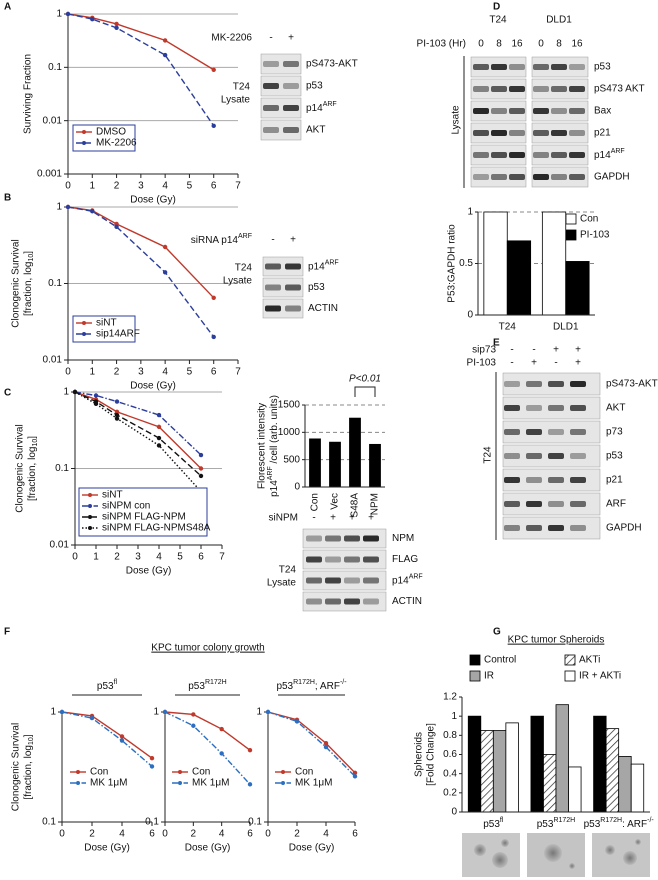  I want to click on chart-title: KPC tumor Spheroids, so click(556, 640).